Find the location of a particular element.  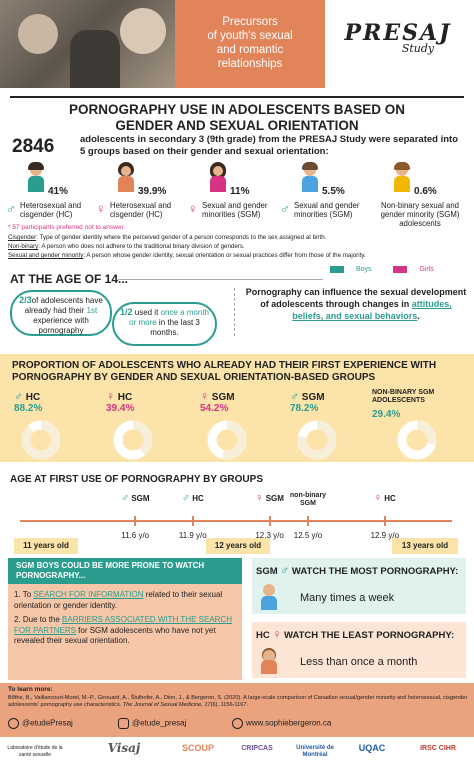

proportion-label: HC is located at coordinates (125, 397).